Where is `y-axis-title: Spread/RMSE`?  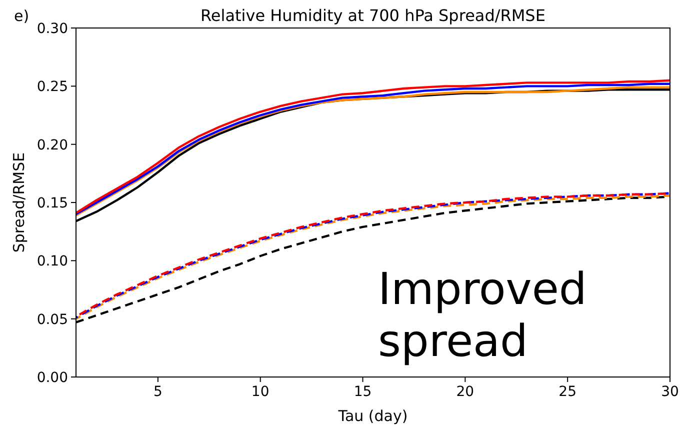 y-axis-title: Spread/RMSE is located at coordinates (19, 202).